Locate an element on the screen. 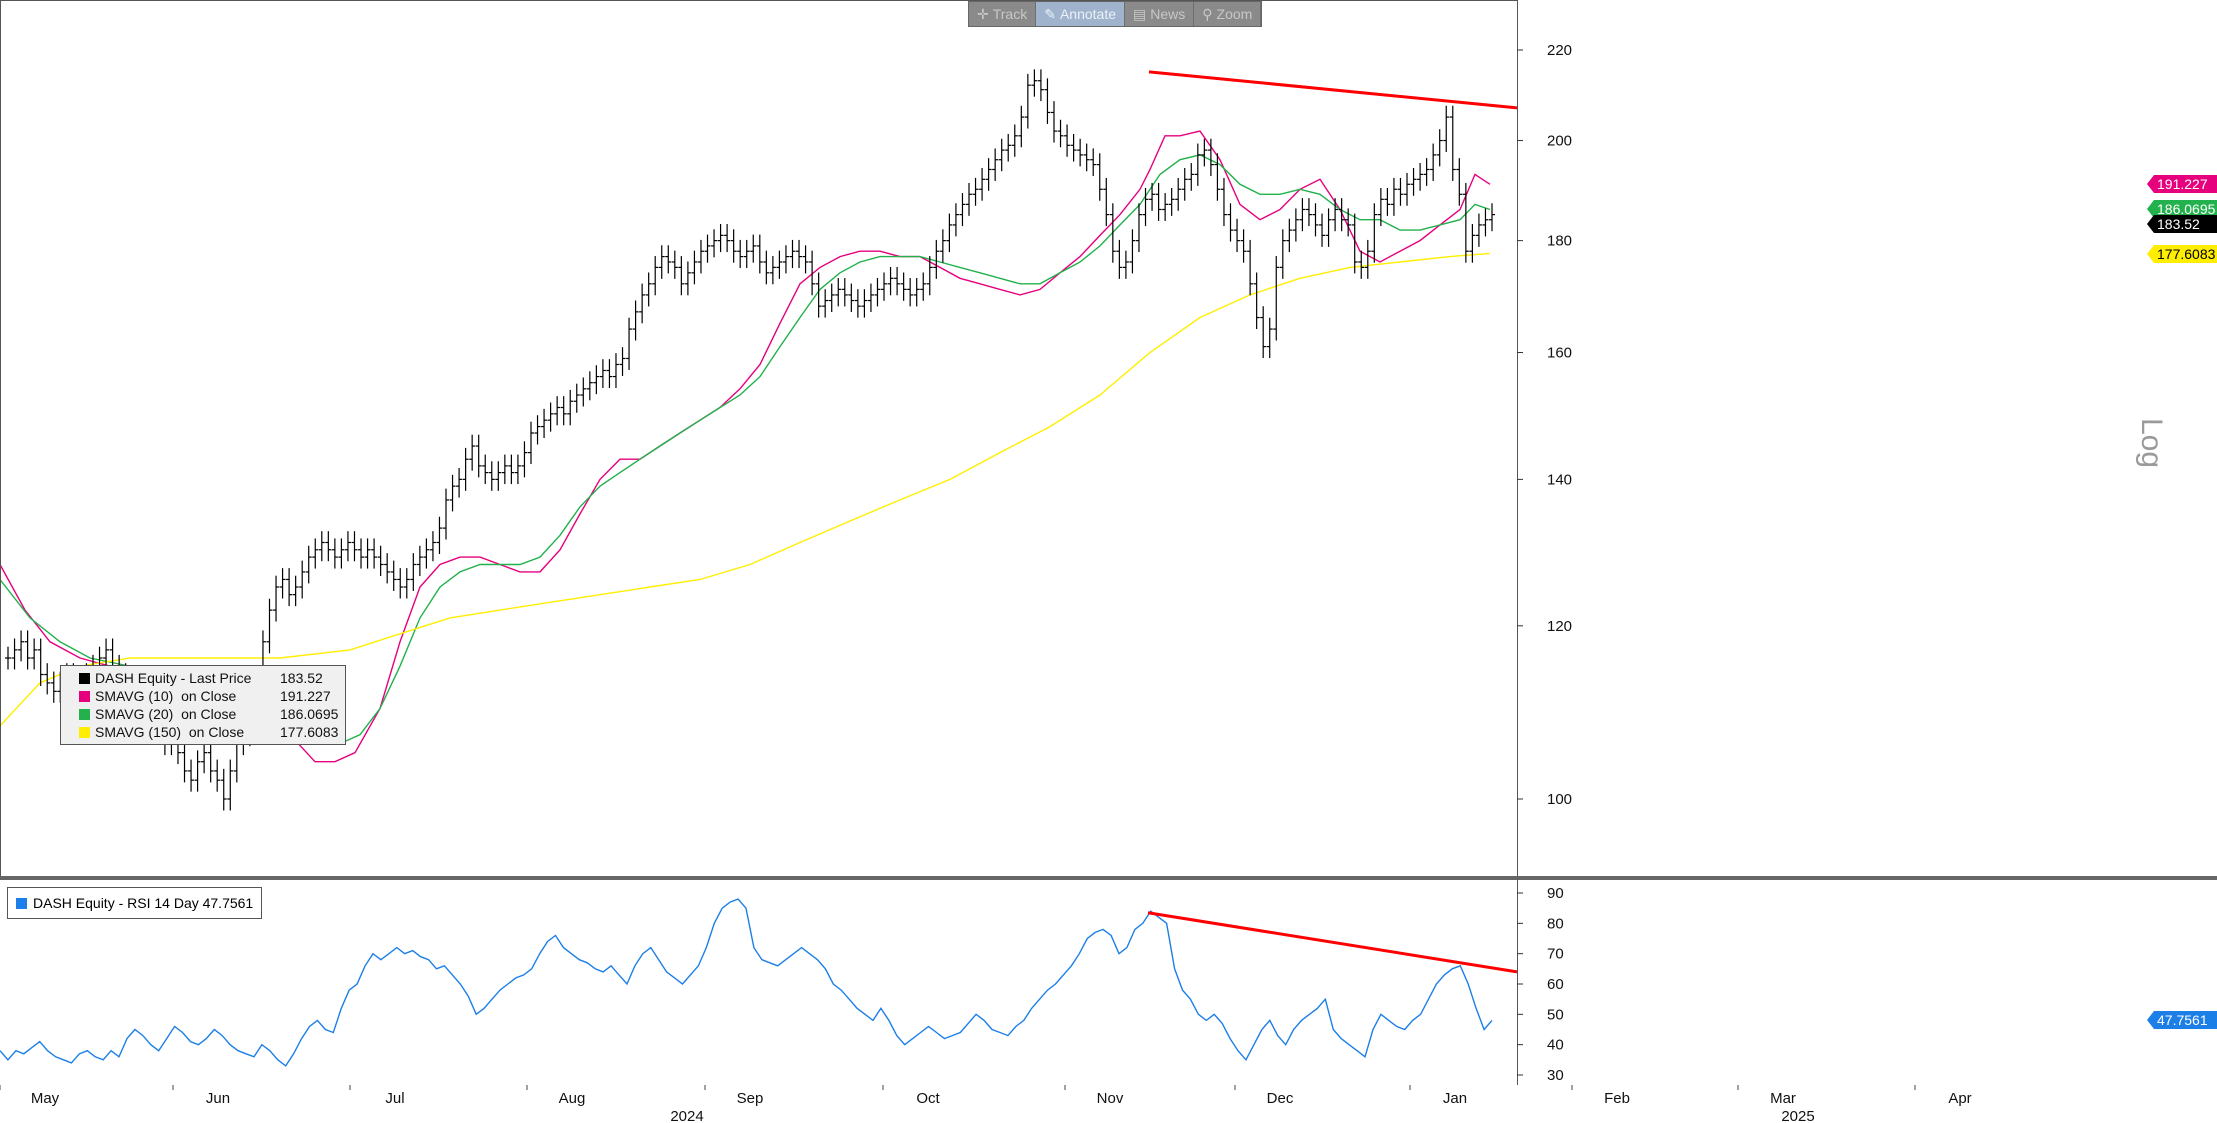 The height and width of the screenshot is (1123, 2217). chart-toolbar: ✛ Track ✎ Annotate ▤ News ⚲ Zoom is located at coordinates (1115, 14).